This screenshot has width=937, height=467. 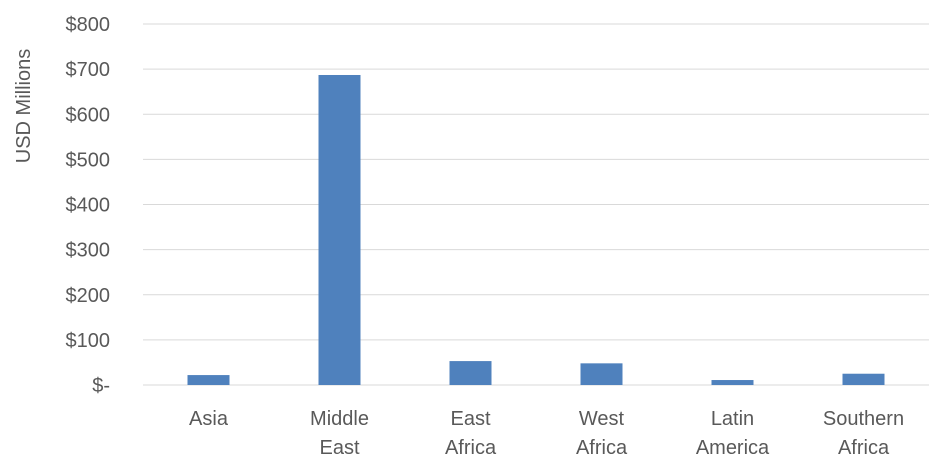 What do you see at coordinates (24, 106) in the screenshot?
I see `y-axis-label: USD Millions` at bounding box center [24, 106].